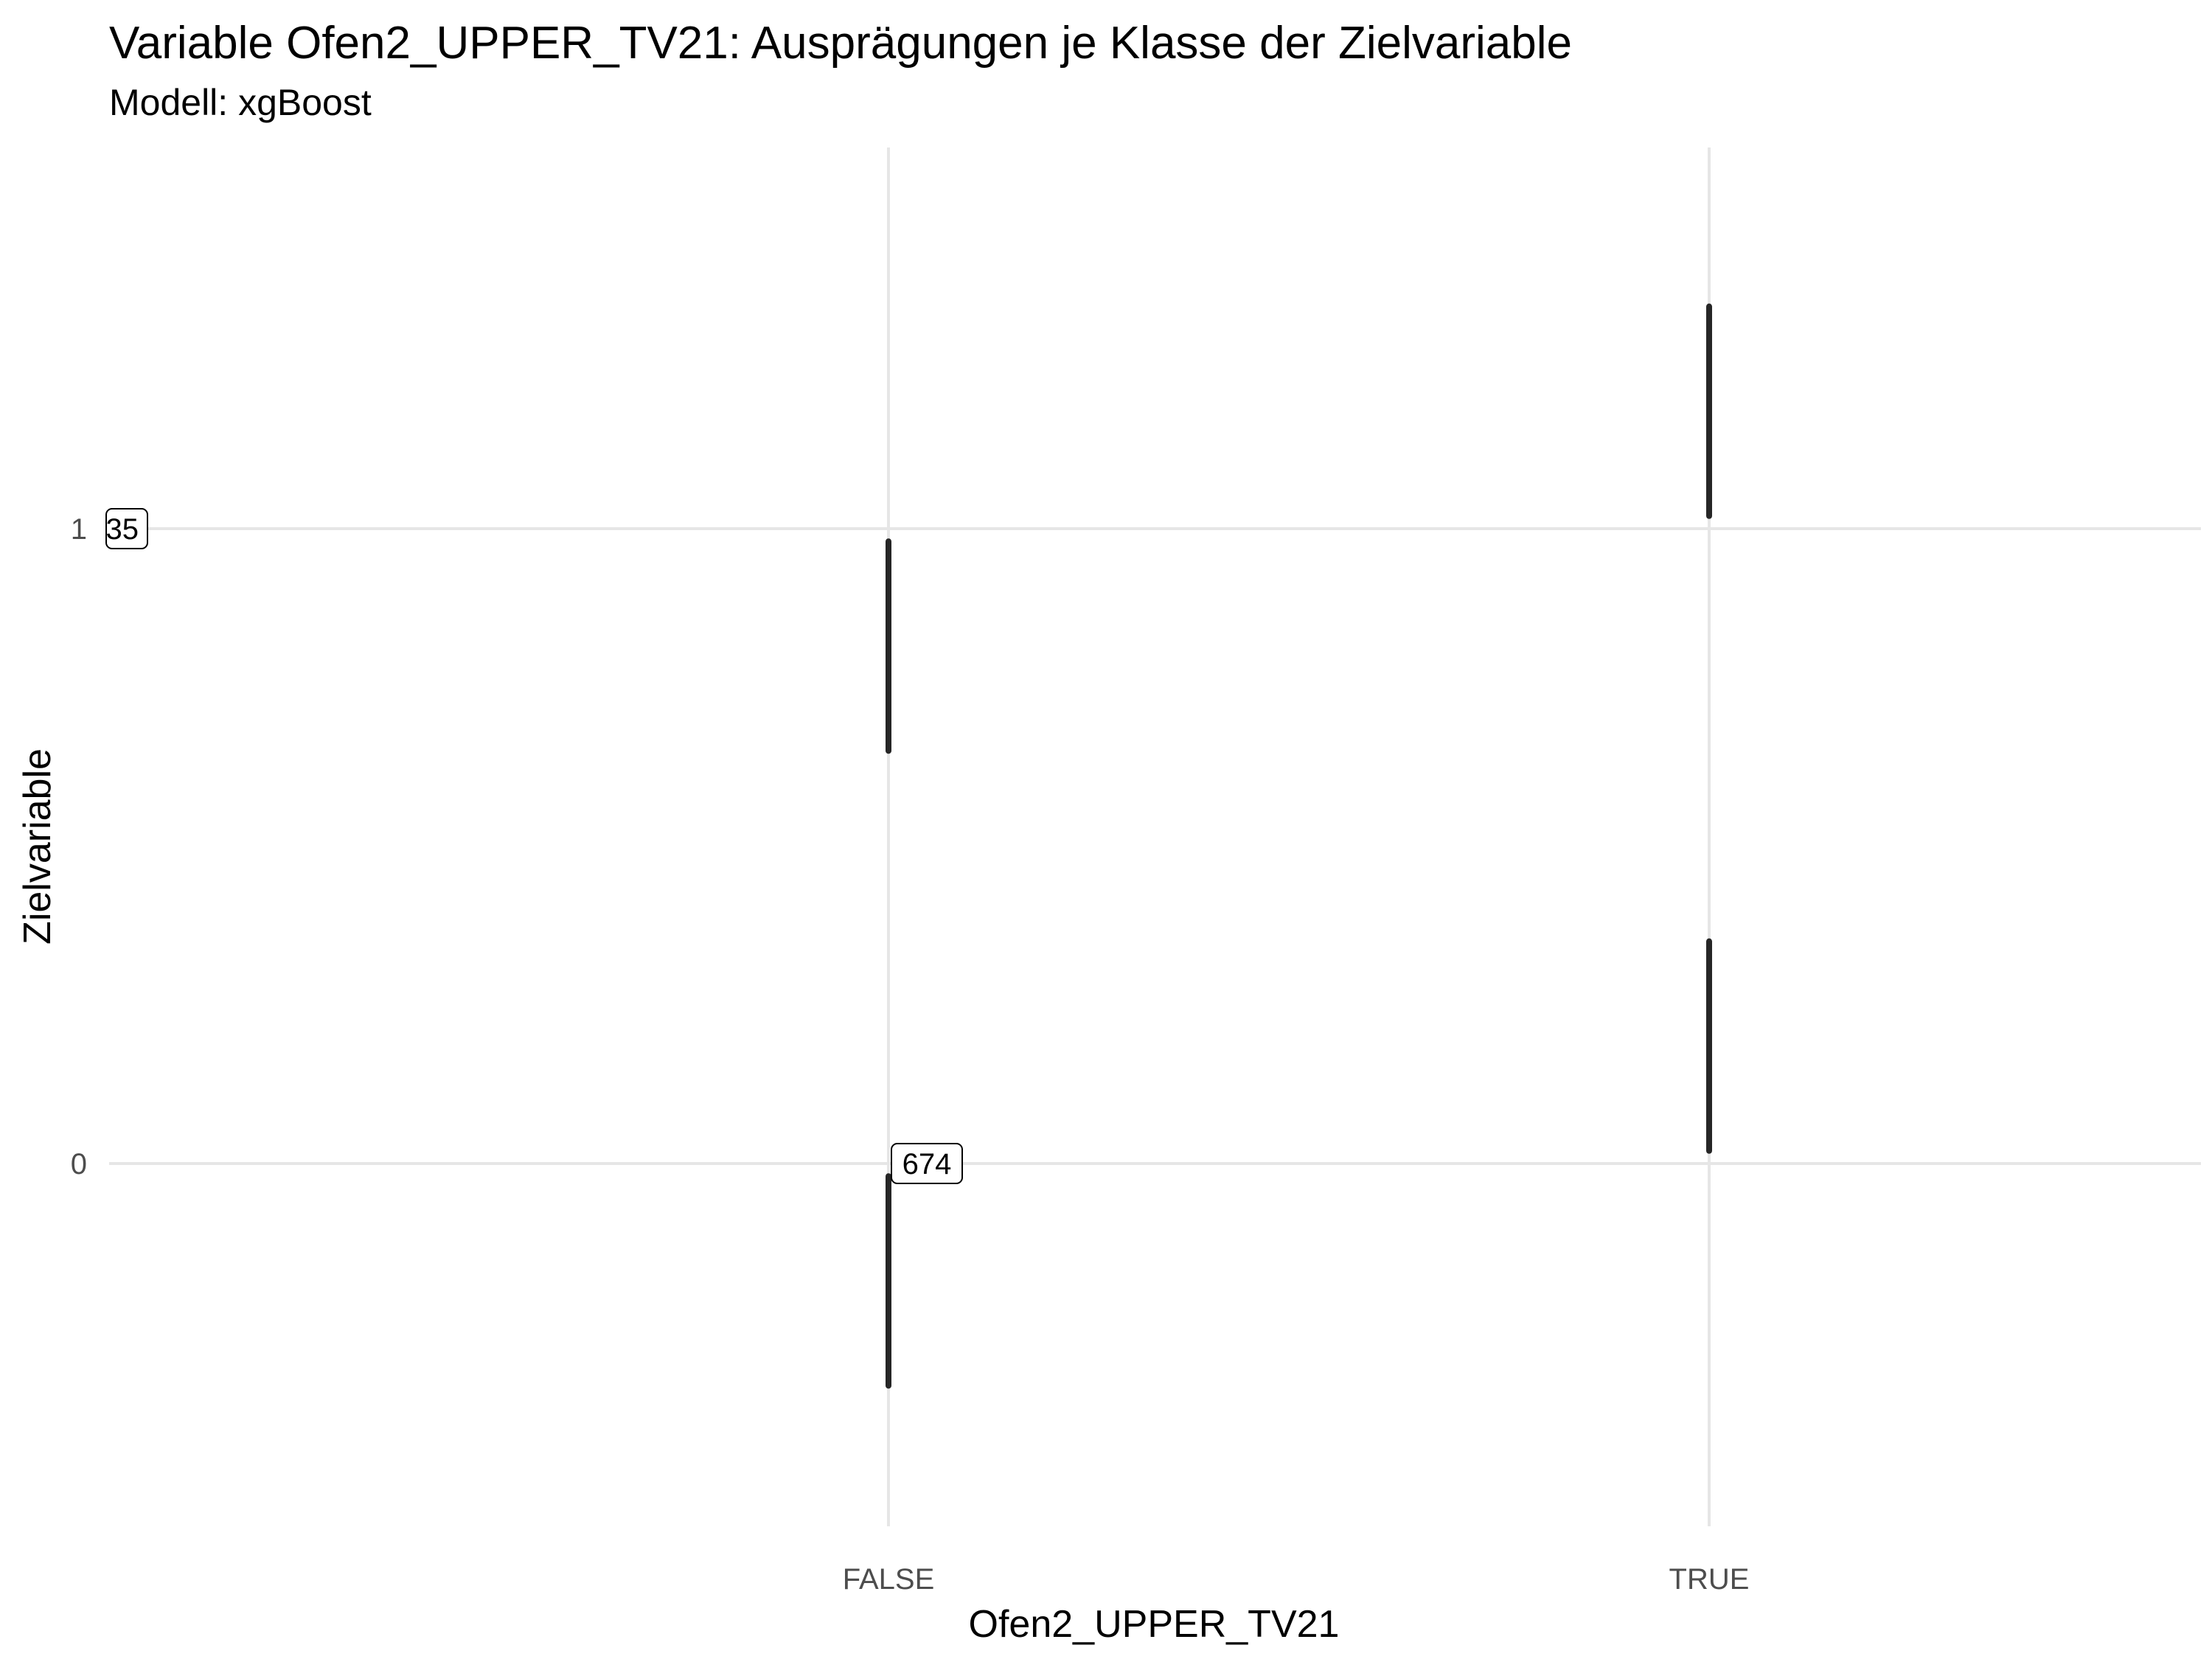  What do you see at coordinates (240, 102) in the screenshot?
I see `chart-subtitle: Modell: xgBoost` at bounding box center [240, 102].